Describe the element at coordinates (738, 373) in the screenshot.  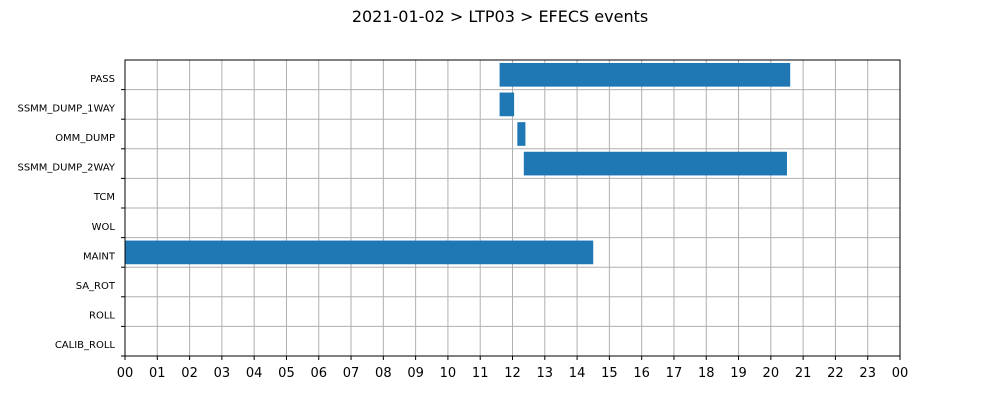
I see `x-tick-label: 19` at that location.